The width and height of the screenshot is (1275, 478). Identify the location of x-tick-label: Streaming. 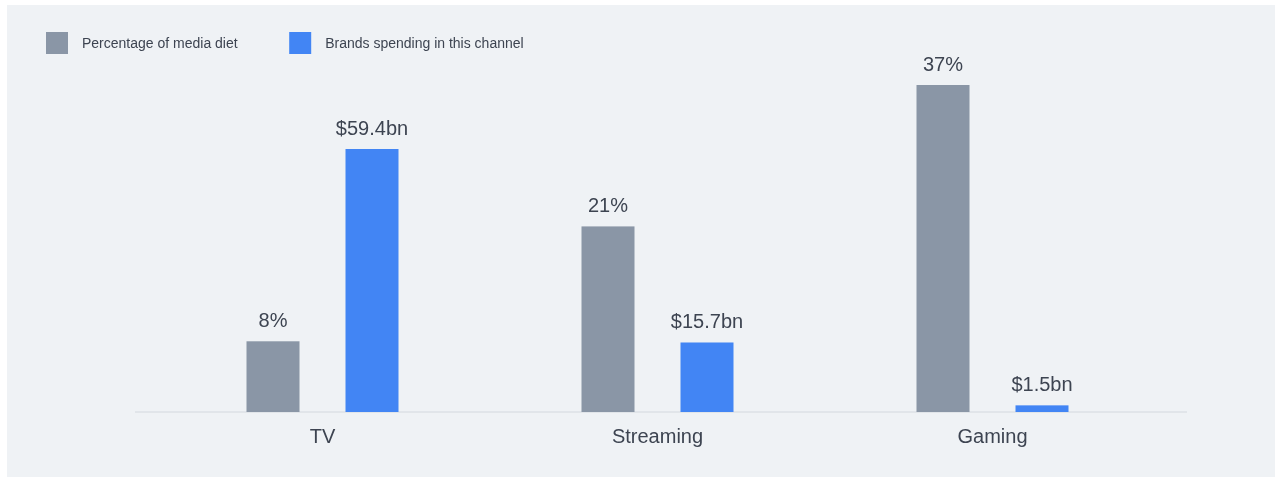
(657, 436).